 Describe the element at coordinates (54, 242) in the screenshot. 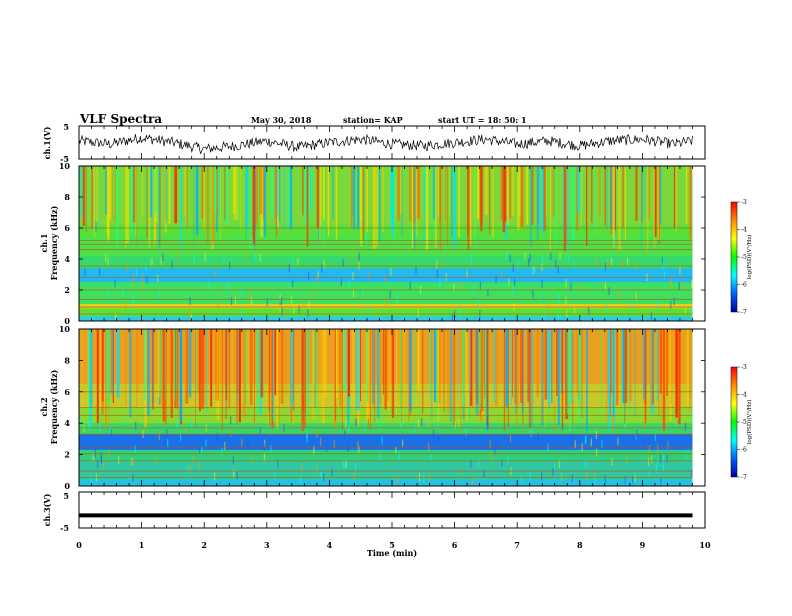

I see `ch1-frequency-ylabel: Frequency (kHz)` at that location.